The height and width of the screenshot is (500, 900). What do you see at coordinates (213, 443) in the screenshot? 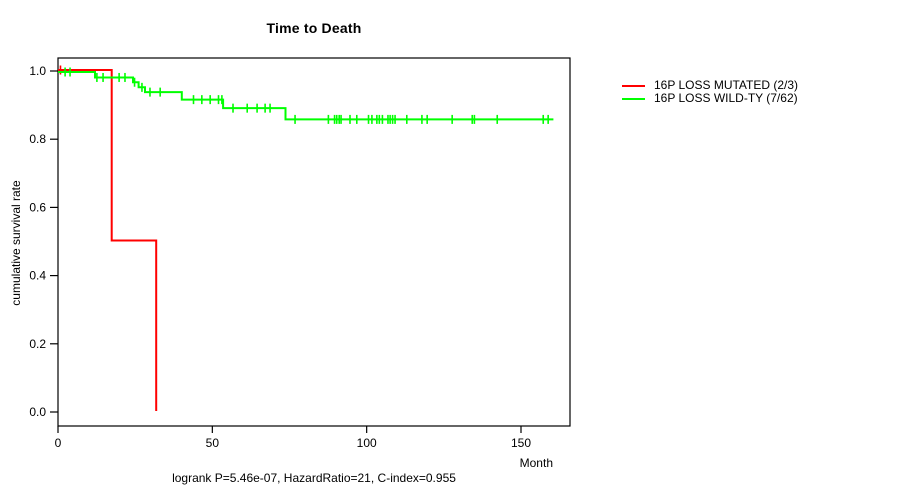
I see `x-tick-label: 50` at bounding box center [213, 443].